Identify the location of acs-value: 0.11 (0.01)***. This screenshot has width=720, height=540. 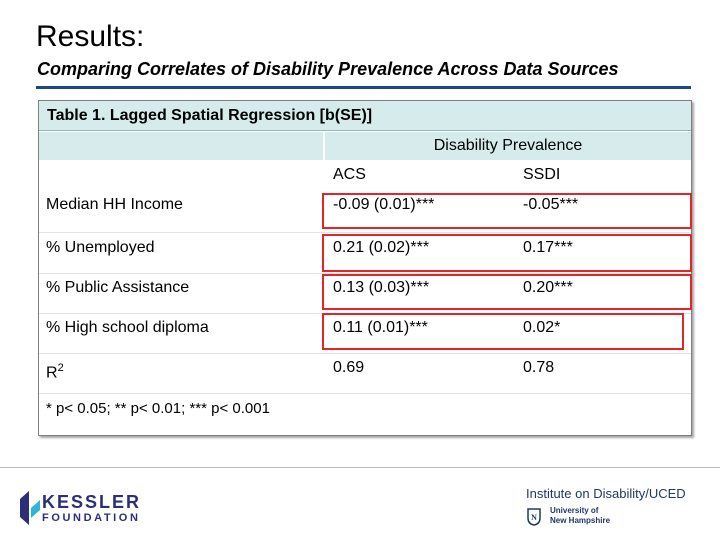
(380, 327).